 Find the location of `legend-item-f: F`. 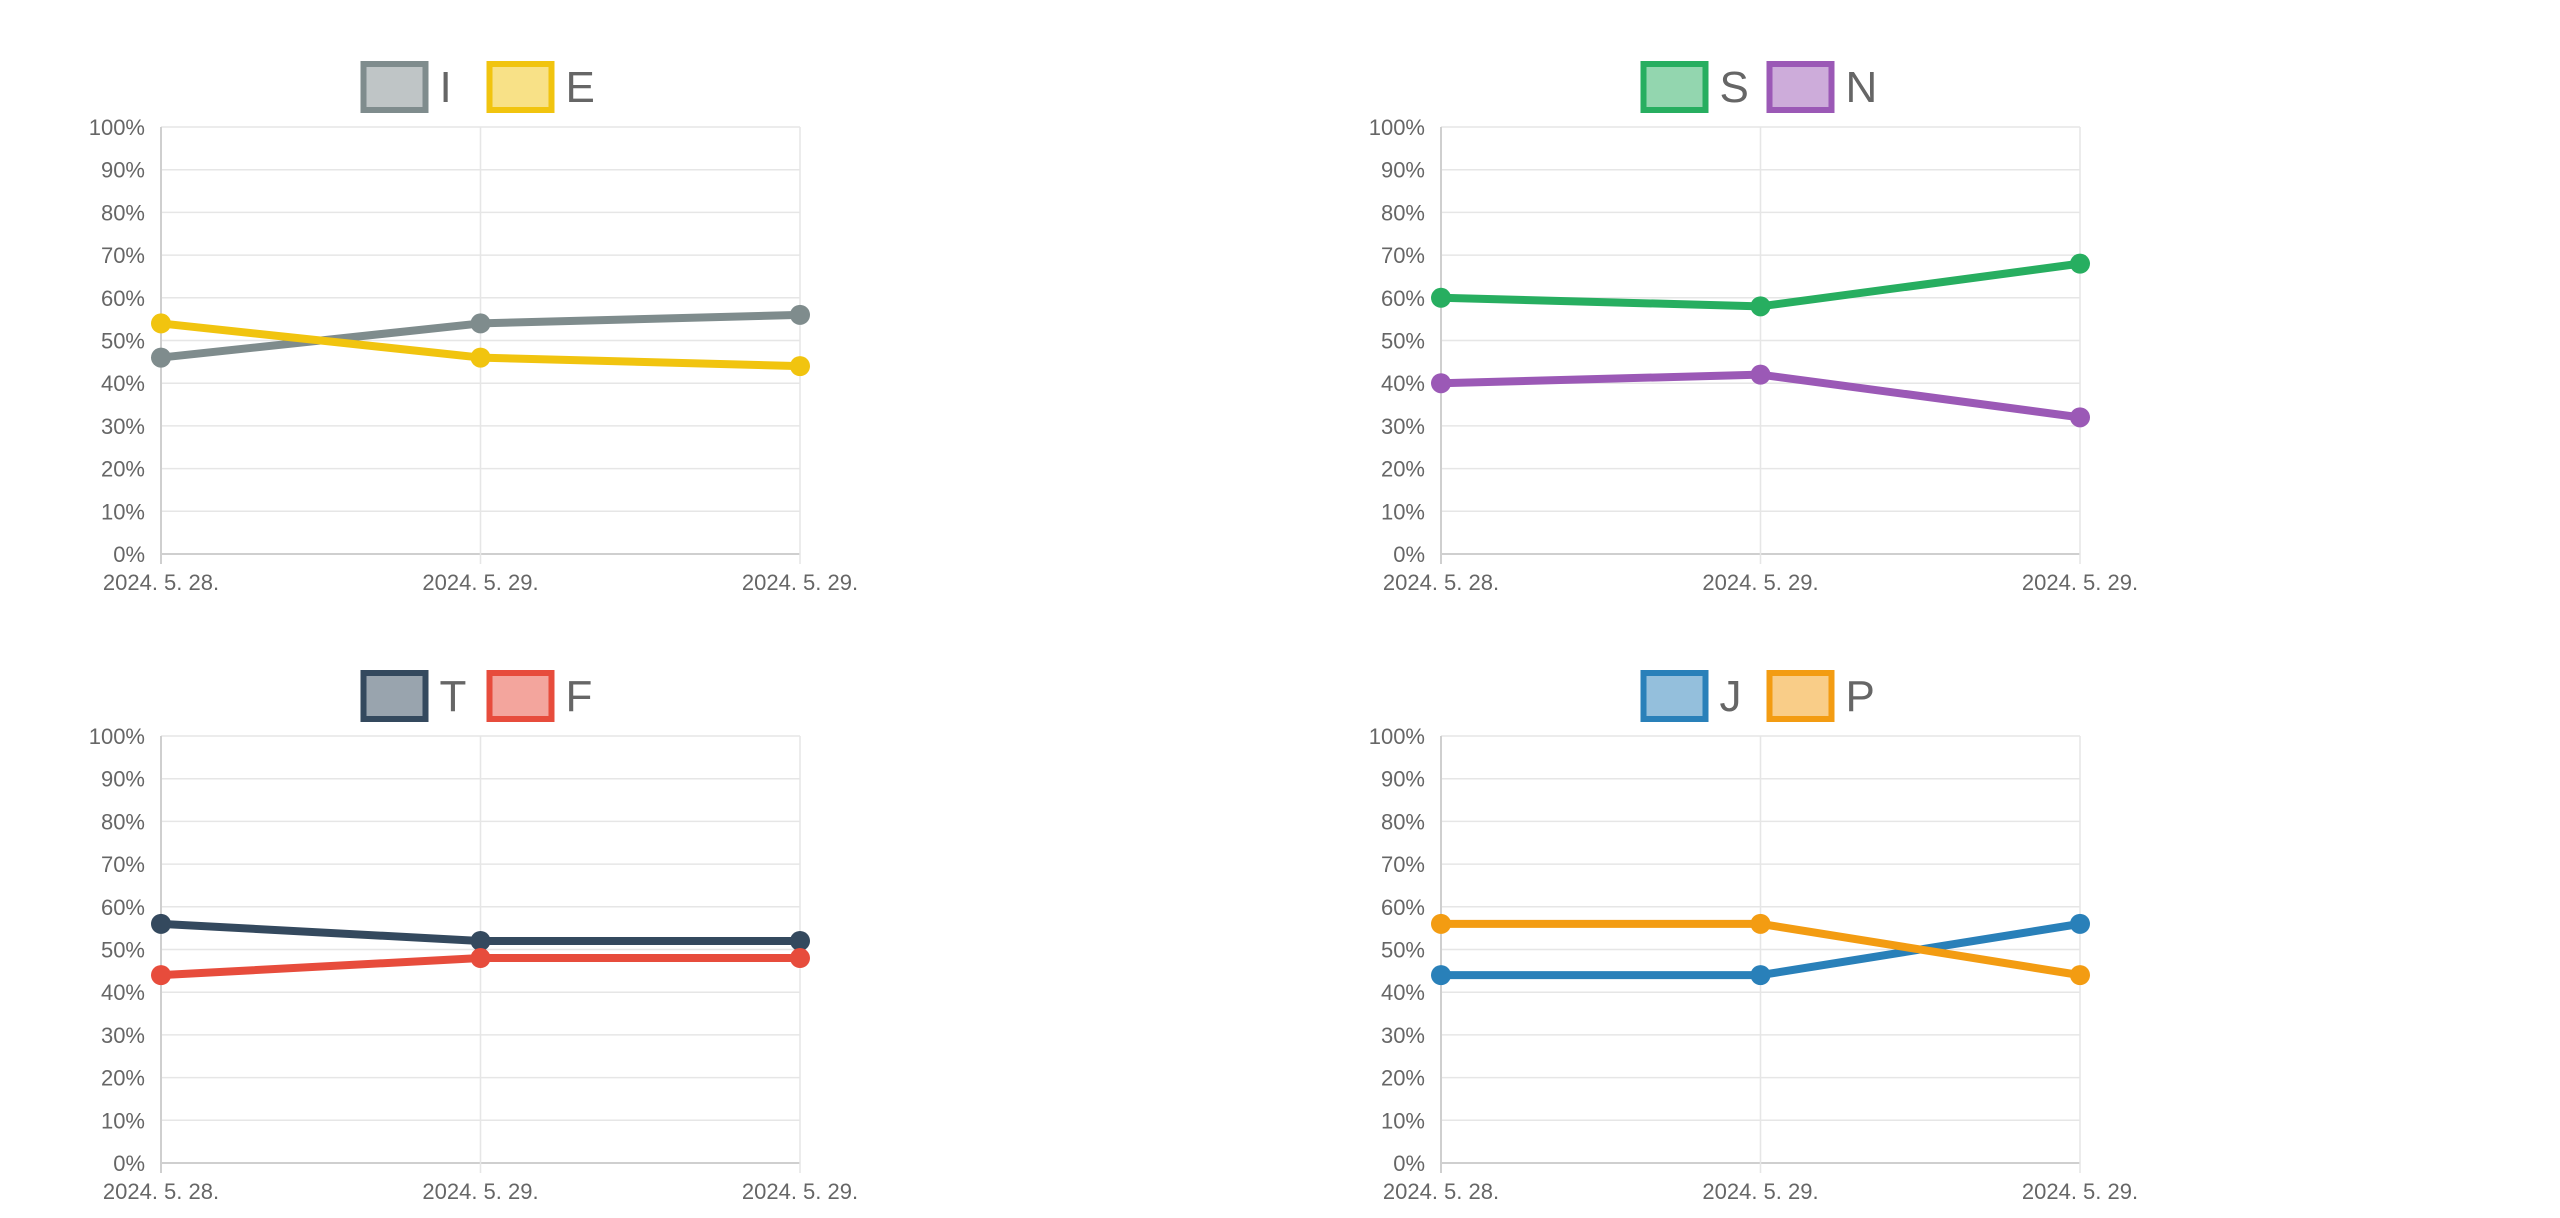

legend-item-f: F is located at coordinates (539, 696).